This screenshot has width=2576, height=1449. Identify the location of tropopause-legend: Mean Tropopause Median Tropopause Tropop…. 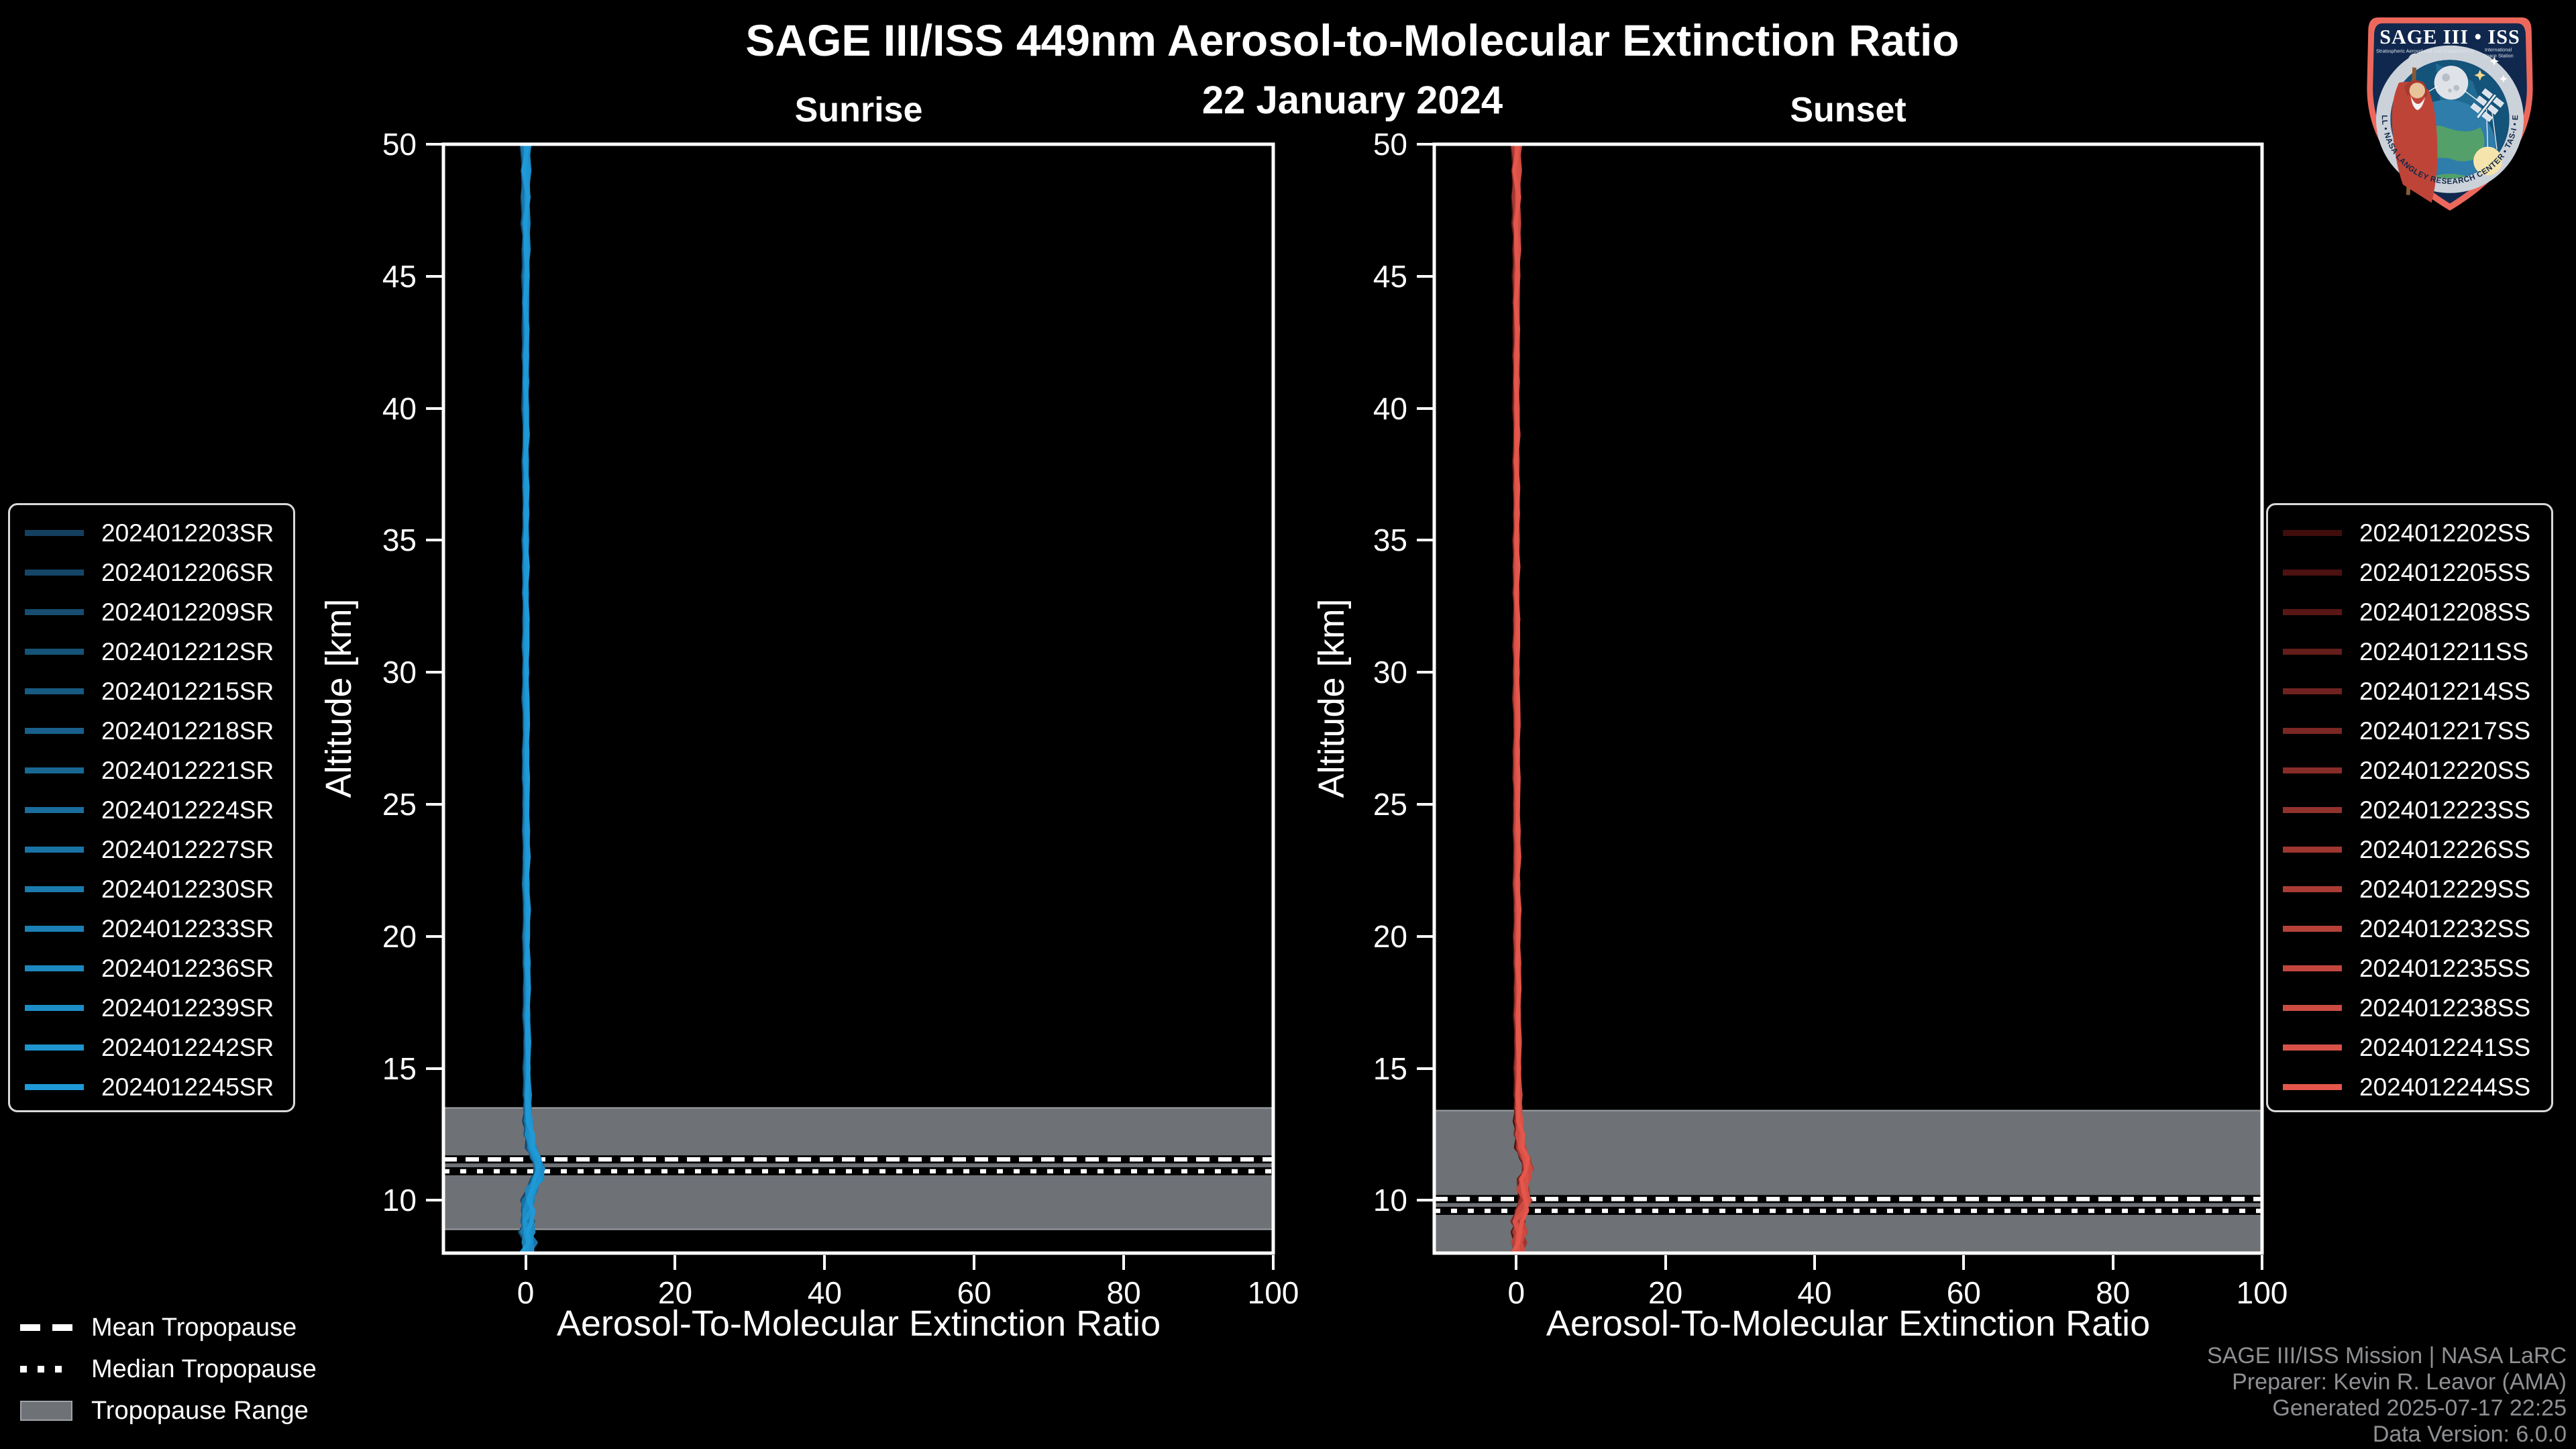
(168, 1369).